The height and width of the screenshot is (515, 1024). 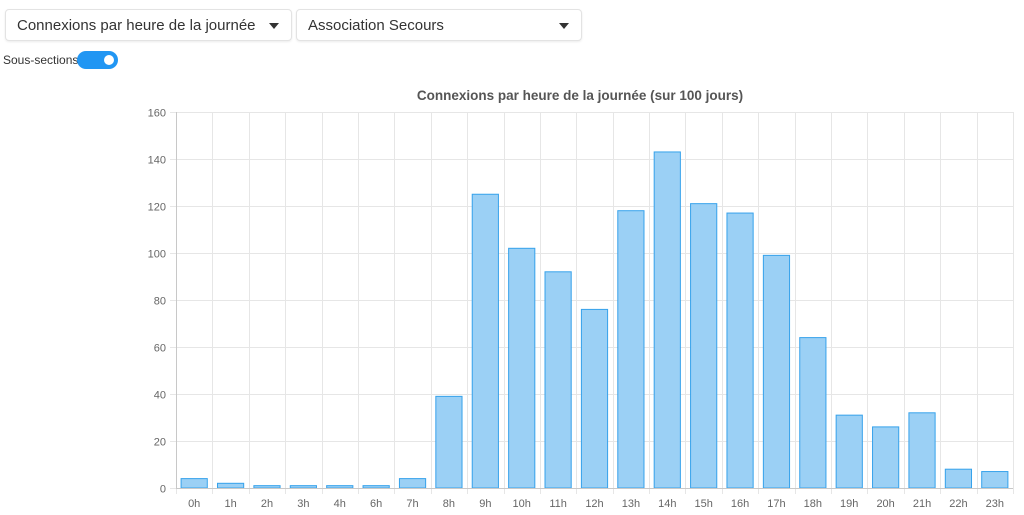 What do you see at coordinates (958, 504) in the screenshot?
I see `x-tick-label: 22h` at bounding box center [958, 504].